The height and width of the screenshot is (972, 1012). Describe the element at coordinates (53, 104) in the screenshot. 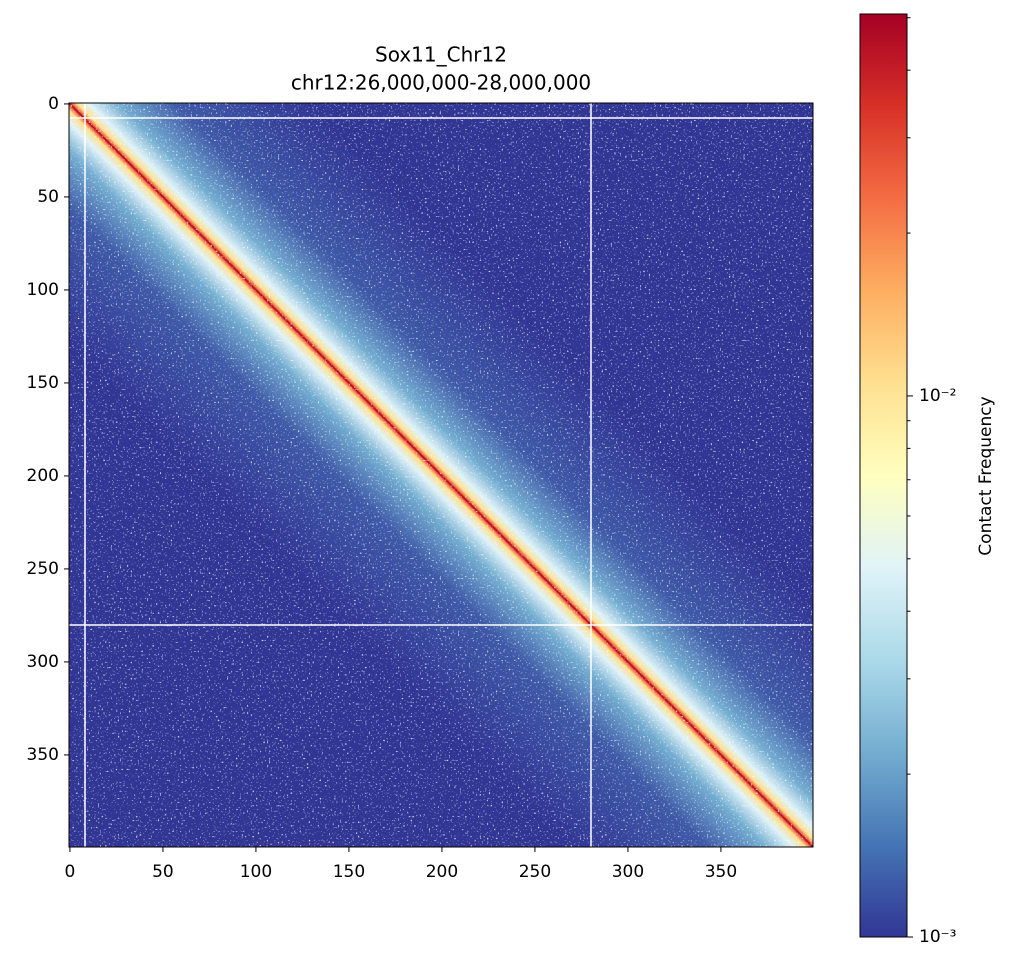

I see `y-tick-label: 0` at that location.